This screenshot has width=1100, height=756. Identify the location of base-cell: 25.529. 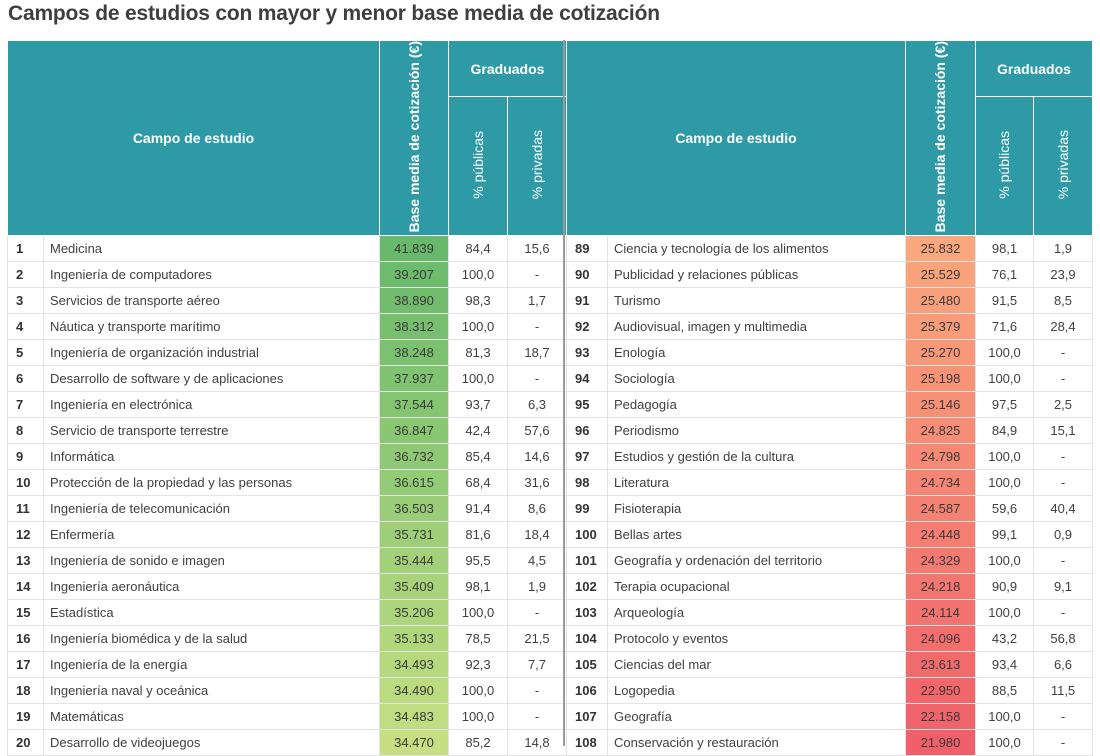
(940, 275).